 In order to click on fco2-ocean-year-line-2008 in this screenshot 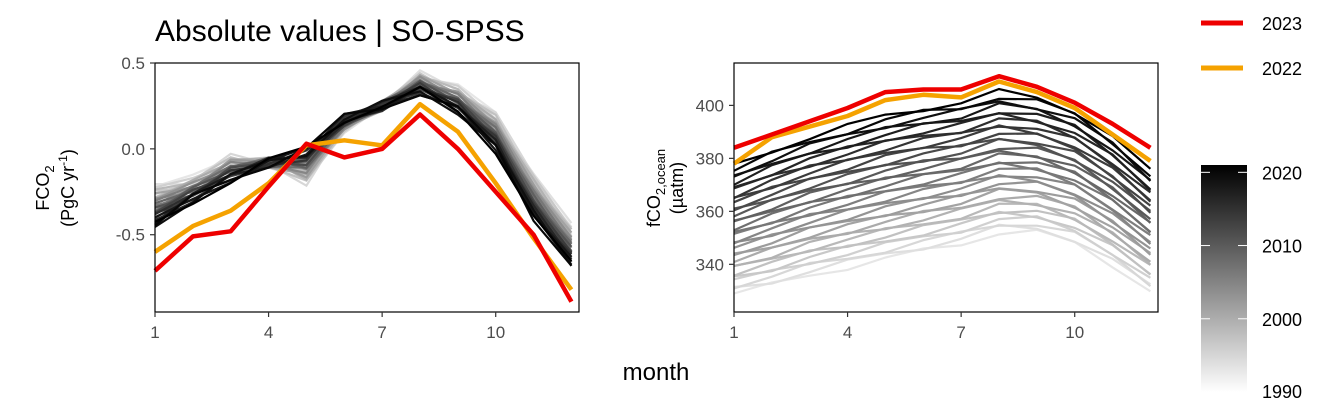, I will do `click(942, 186)`.